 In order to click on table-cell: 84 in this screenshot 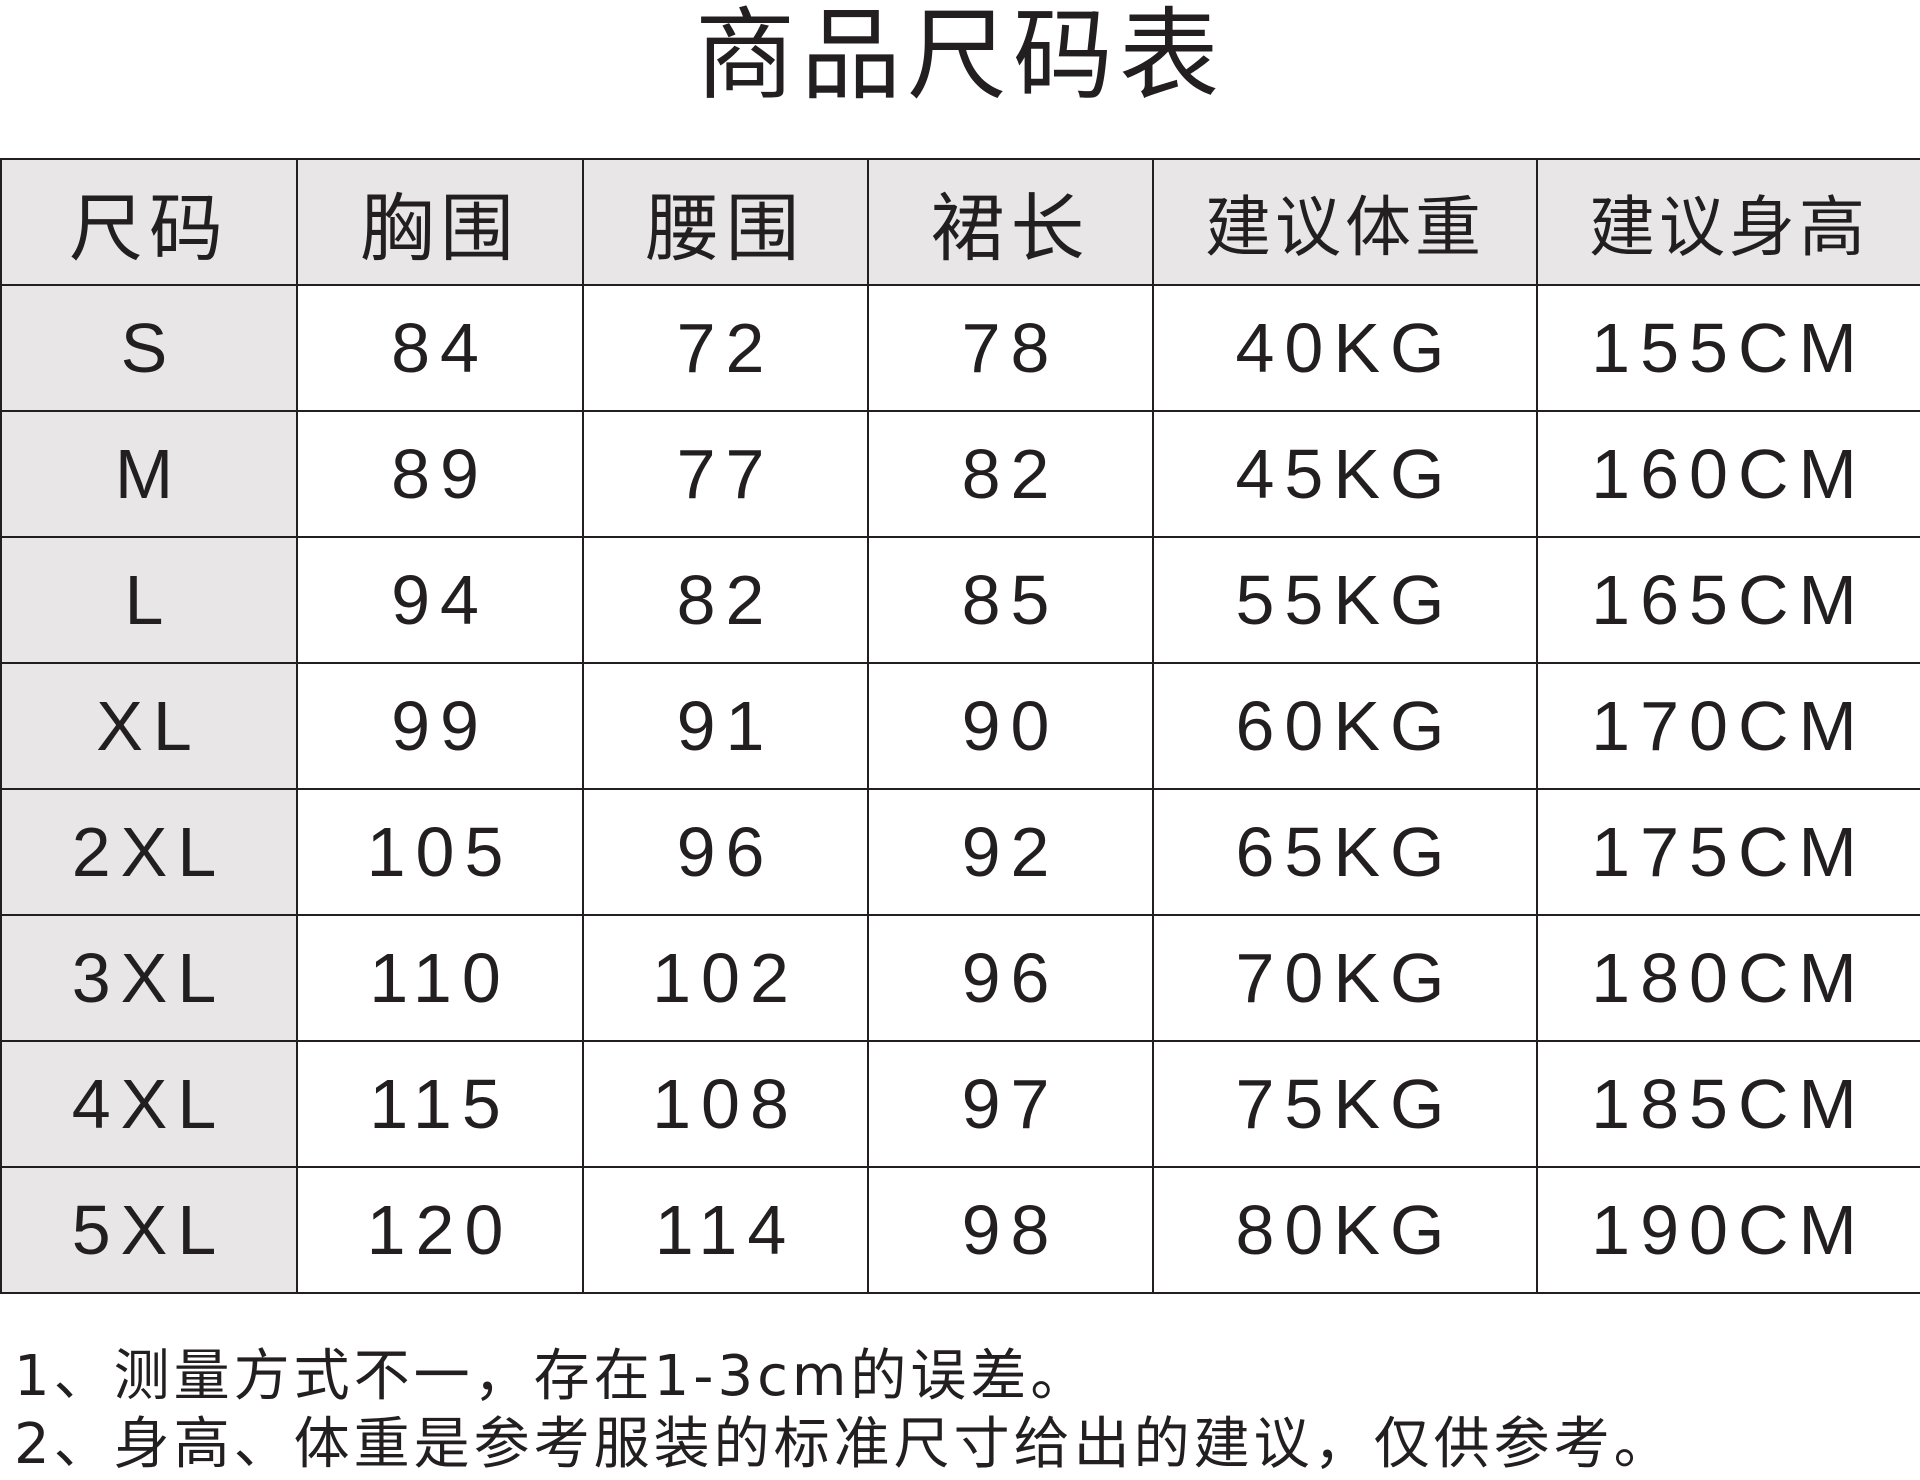, I will do `click(440, 348)`.